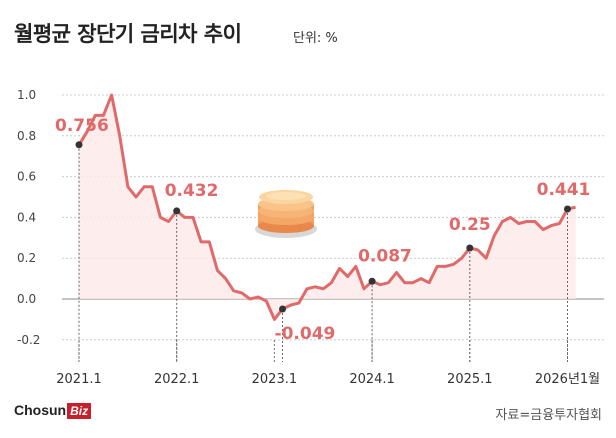 The width and height of the screenshot is (616, 438). What do you see at coordinates (26, 258) in the screenshot?
I see `y-tick-label: 0.2` at bounding box center [26, 258].